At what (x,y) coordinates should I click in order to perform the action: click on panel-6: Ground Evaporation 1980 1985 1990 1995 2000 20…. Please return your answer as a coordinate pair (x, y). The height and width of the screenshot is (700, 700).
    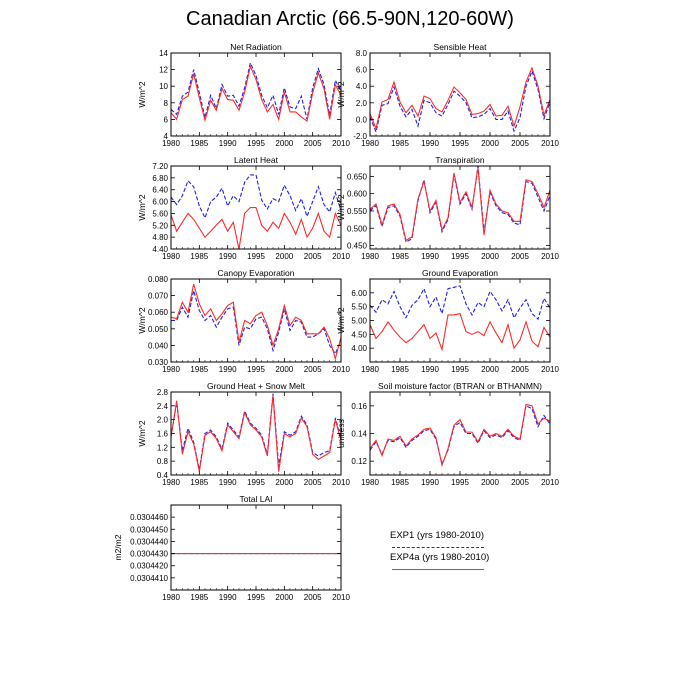
    Looking at the image, I should click on (447, 321).